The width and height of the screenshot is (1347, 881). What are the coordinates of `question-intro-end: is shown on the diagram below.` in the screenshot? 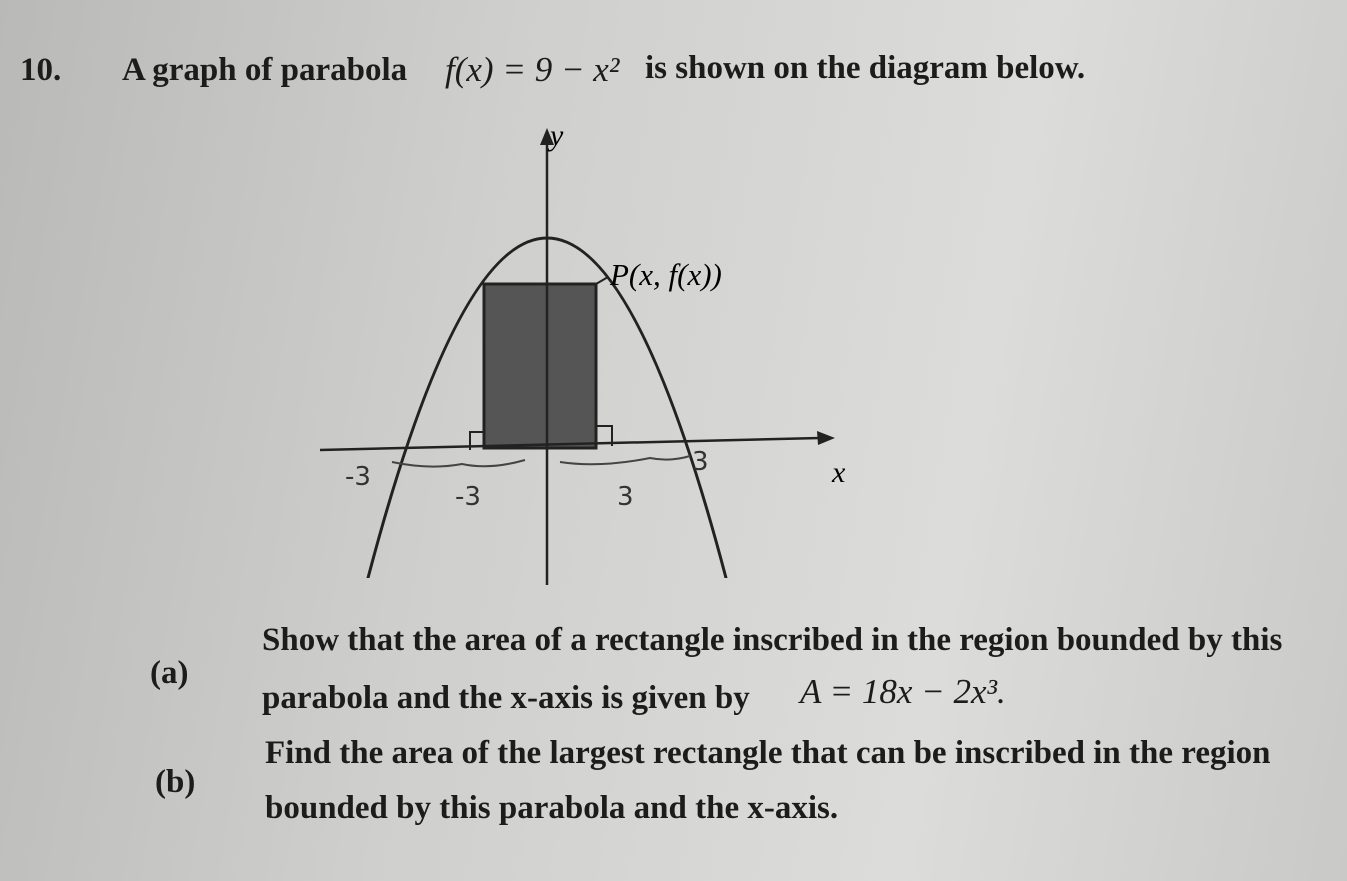 It's located at (865, 68).